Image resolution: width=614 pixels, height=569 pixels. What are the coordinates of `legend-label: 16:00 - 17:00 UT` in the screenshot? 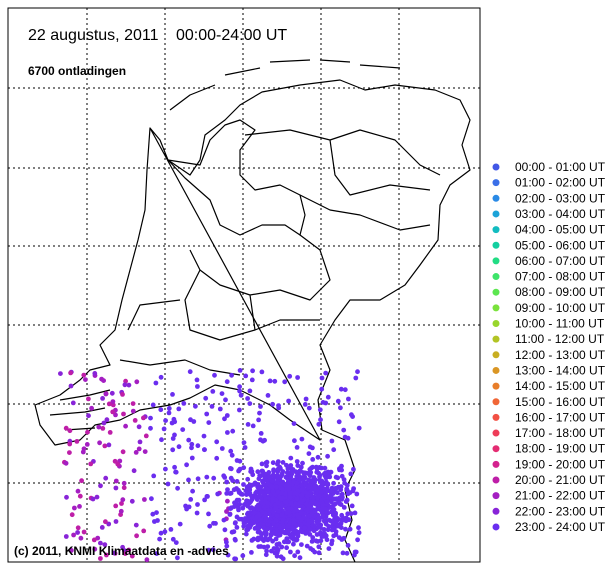 It's located at (560, 417).